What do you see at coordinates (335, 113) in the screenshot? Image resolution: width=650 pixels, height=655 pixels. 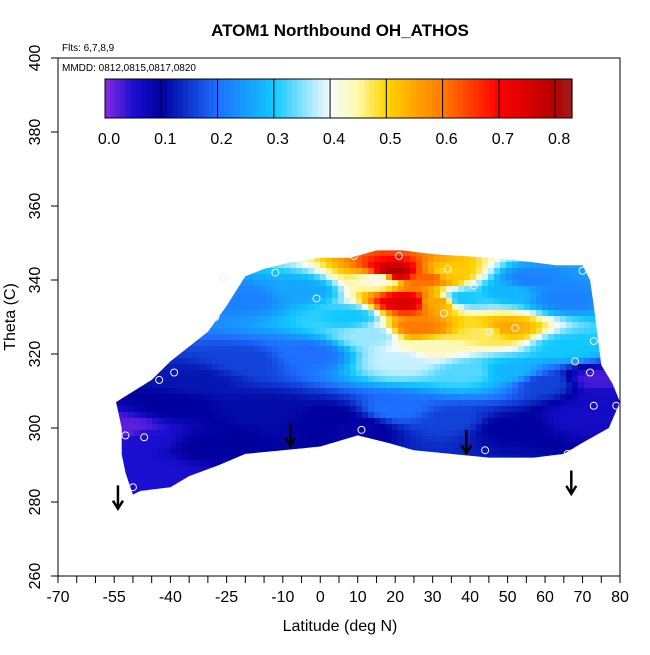 I see `colorbar: 0.0 0.1 0.2 0.3 0.4 0.5 0.6 0.7 0.8` at bounding box center [335, 113].